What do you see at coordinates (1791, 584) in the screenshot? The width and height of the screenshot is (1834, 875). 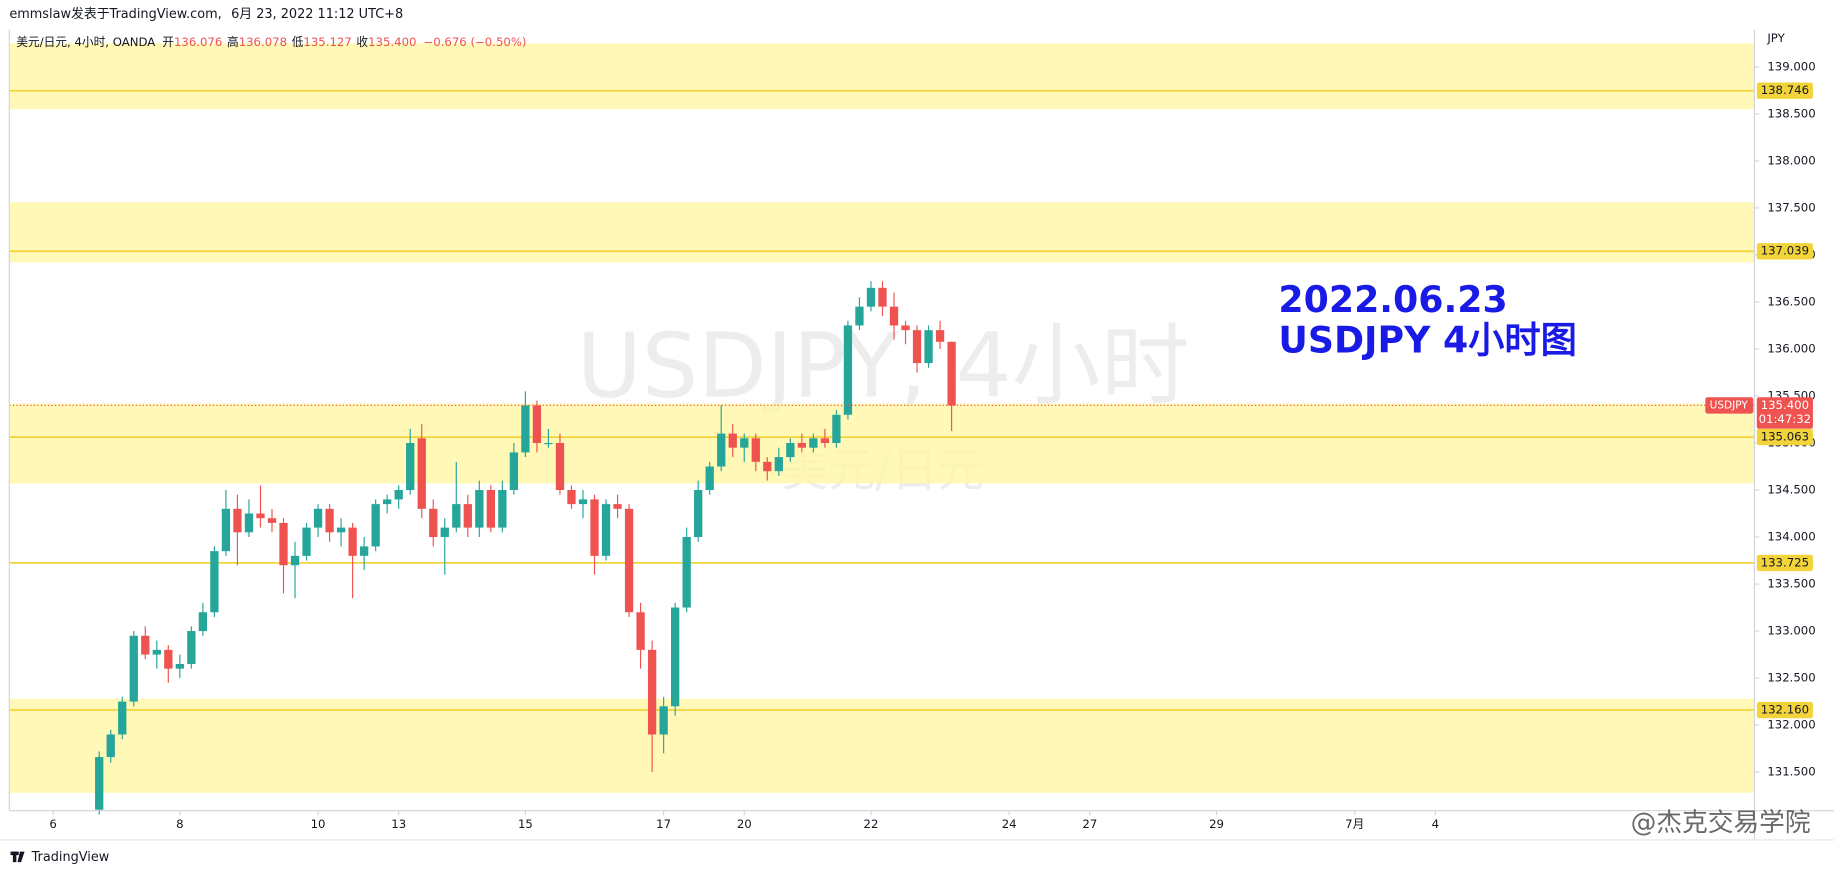 I see `y-tick-label: 133.500` at bounding box center [1791, 584].